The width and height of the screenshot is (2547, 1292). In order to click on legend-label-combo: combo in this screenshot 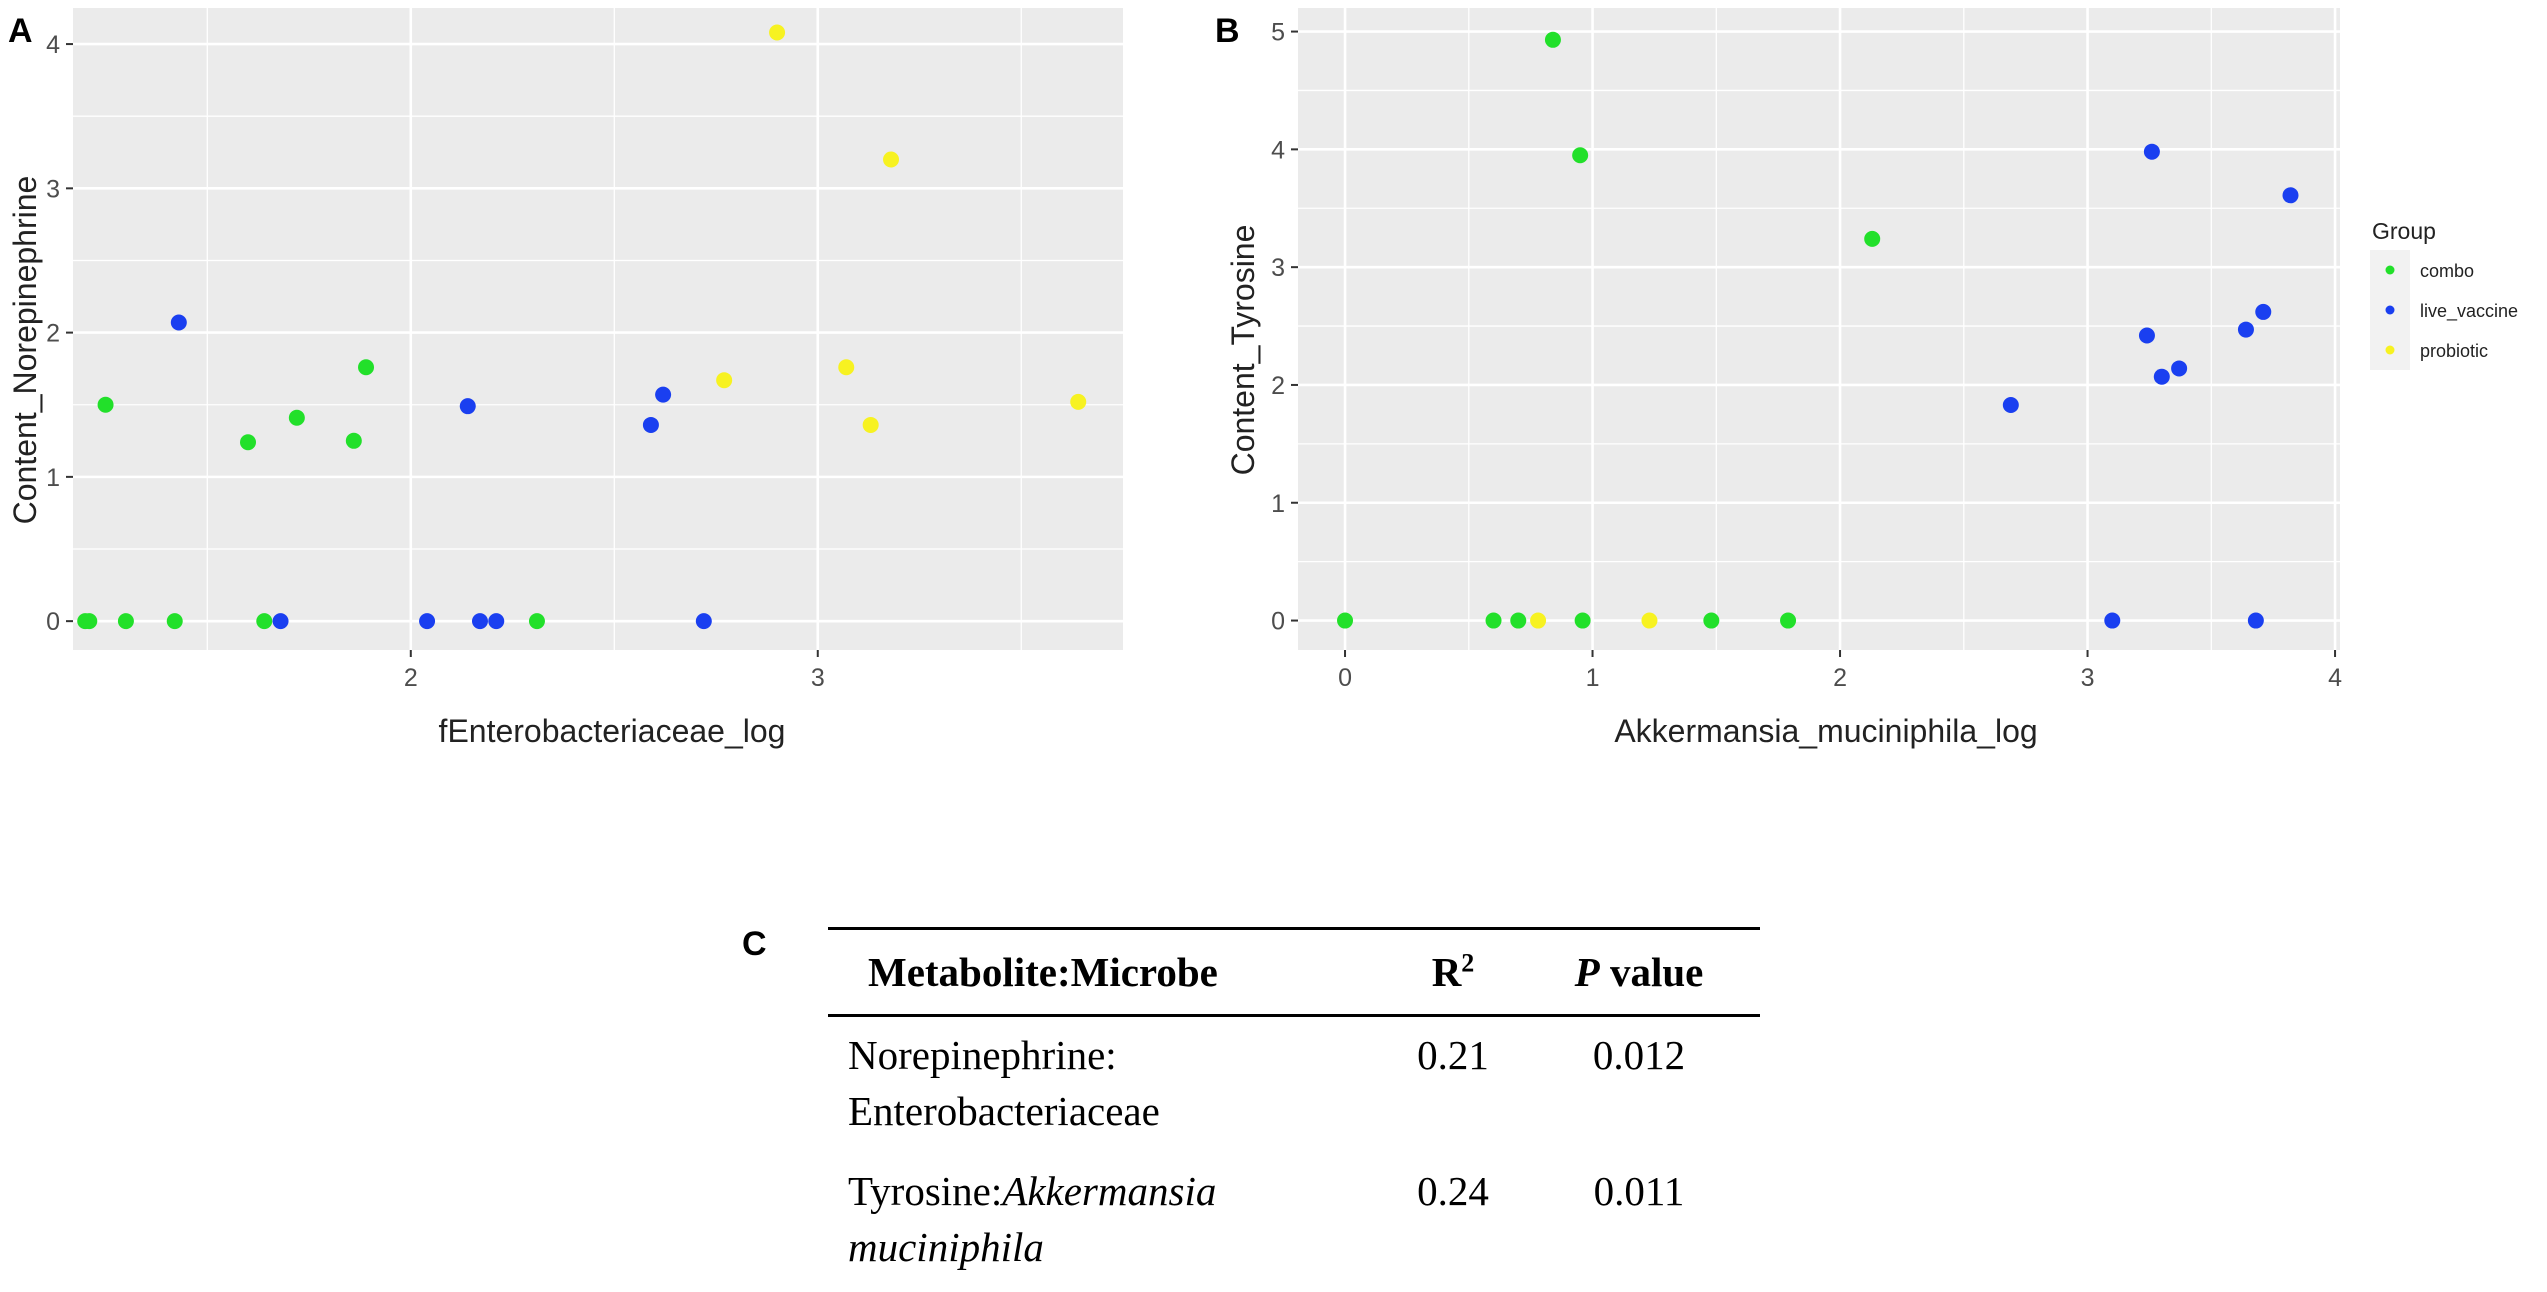, I will do `click(2447, 271)`.